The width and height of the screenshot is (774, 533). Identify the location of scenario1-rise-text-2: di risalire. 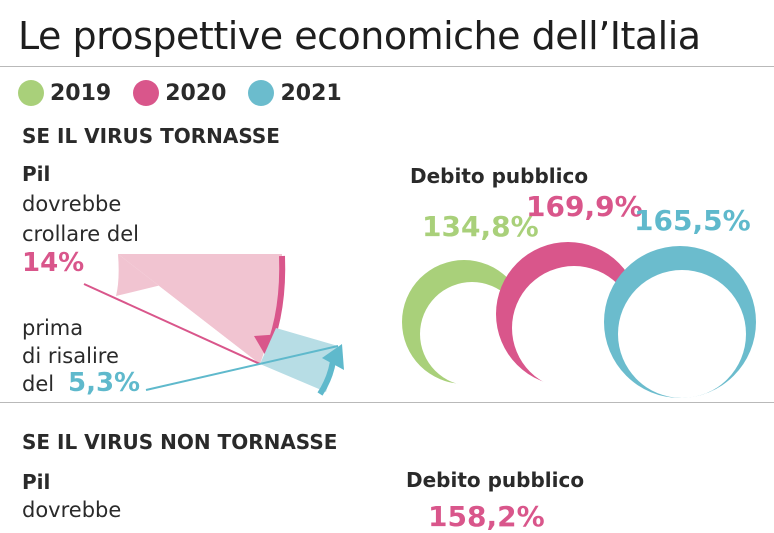
(70, 356).